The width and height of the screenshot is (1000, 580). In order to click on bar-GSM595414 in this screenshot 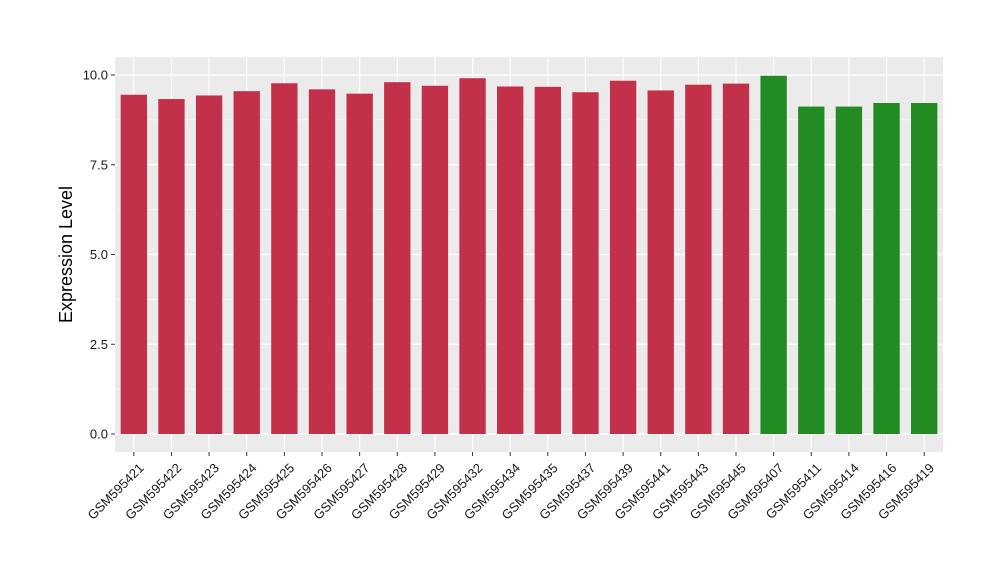, I will do `click(849, 270)`.